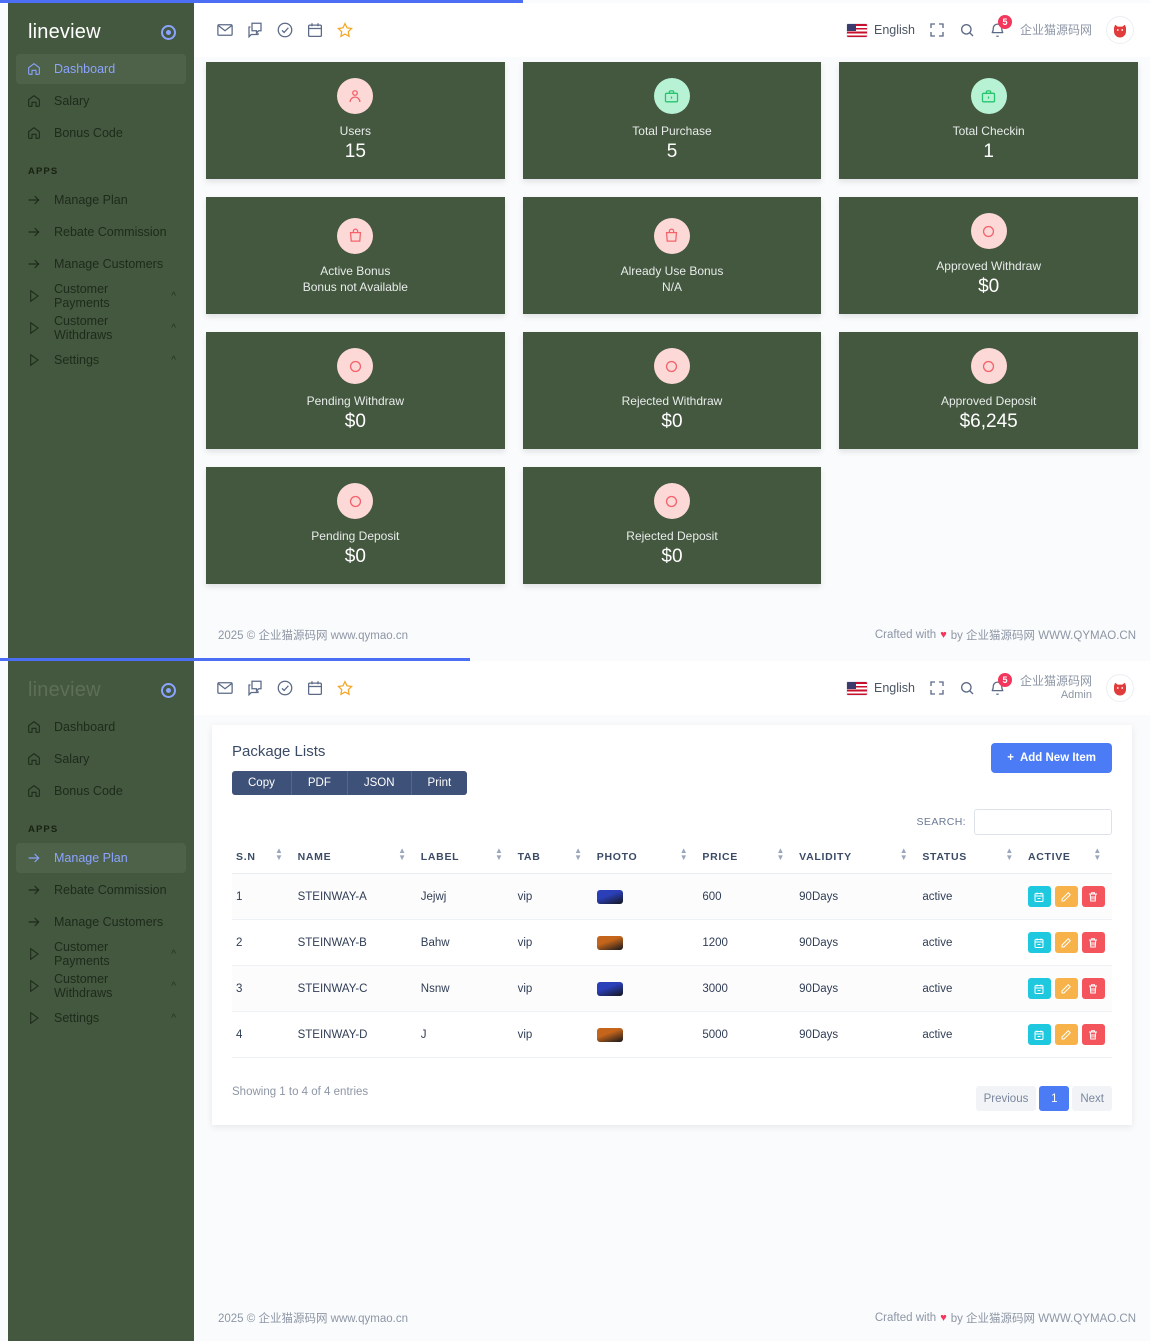 This screenshot has width=1150, height=1341. I want to click on column-header-status: STATUS ▲ ▼, so click(971, 859).